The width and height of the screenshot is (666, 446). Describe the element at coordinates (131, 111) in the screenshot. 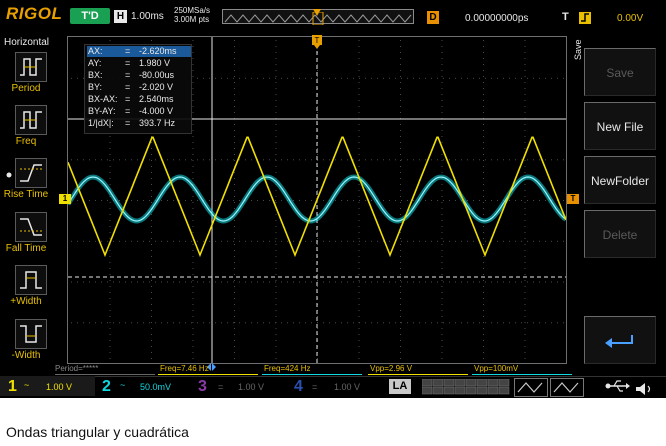

I see `cursor-row-dy: BY-AY: = -4.000 V` at that location.